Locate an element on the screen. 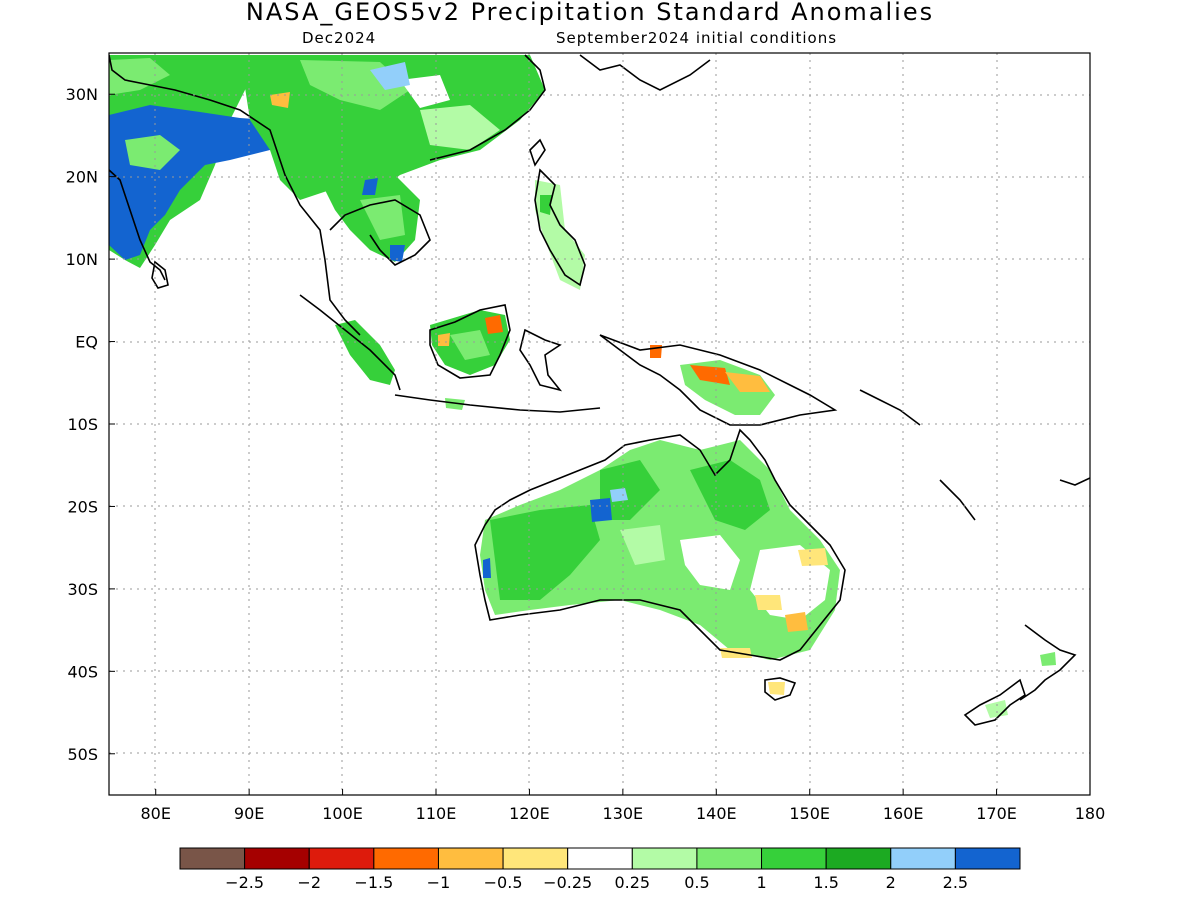 The image size is (1200, 900). legend-label: −1.5 is located at coordinates (373, 882).